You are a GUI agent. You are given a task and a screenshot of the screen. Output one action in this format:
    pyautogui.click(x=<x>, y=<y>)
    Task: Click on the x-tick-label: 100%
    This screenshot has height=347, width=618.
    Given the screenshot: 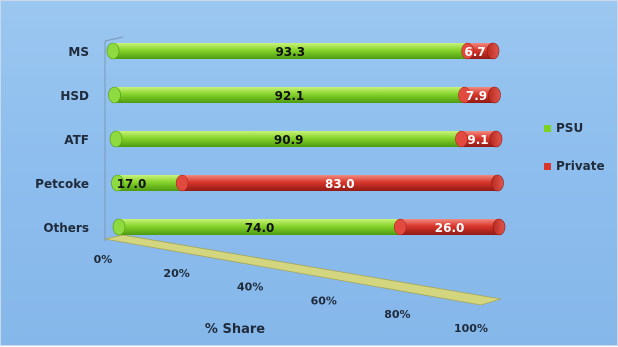 What is the action you would take?
    pyautogui.click(x=471, y=328)
    